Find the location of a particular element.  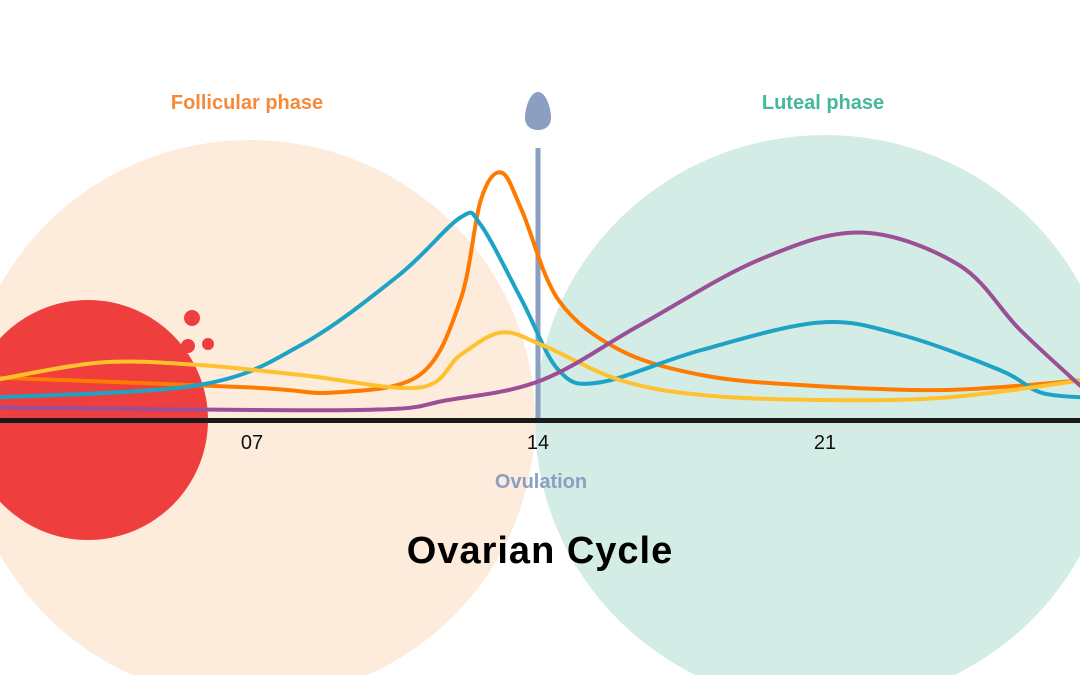

x-axis is located at coordinates (540, 420).